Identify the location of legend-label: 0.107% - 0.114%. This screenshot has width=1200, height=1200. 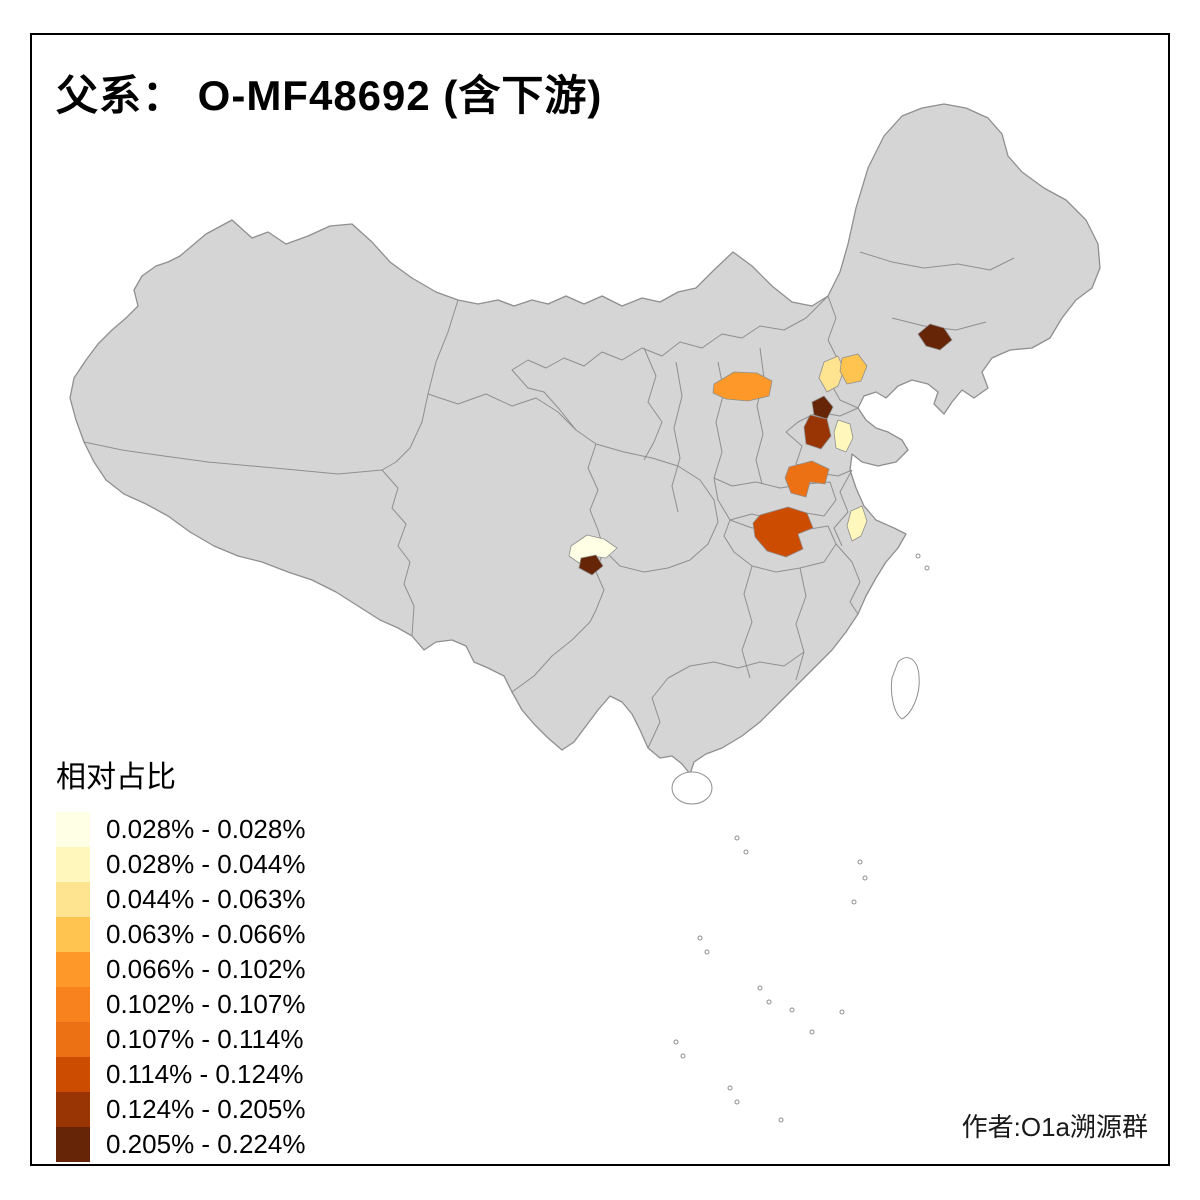
(205, 1039).